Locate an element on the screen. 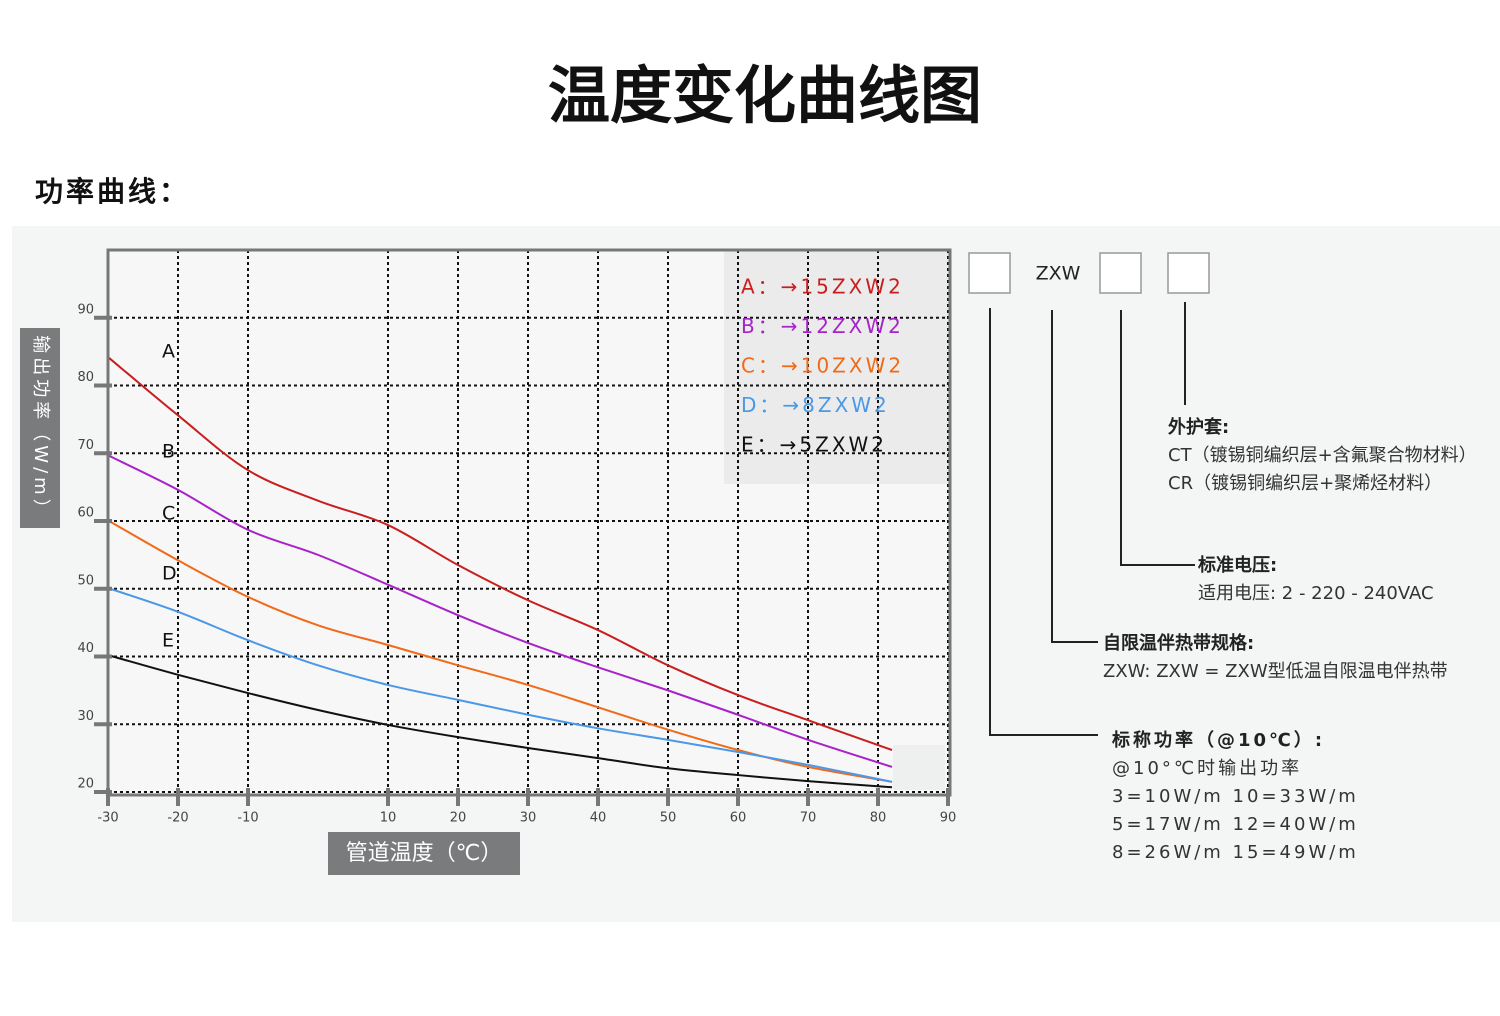 The height and width of the screenshot is (1016, 1500). x-tick-label: -10 is located at coordinates (247, 818).